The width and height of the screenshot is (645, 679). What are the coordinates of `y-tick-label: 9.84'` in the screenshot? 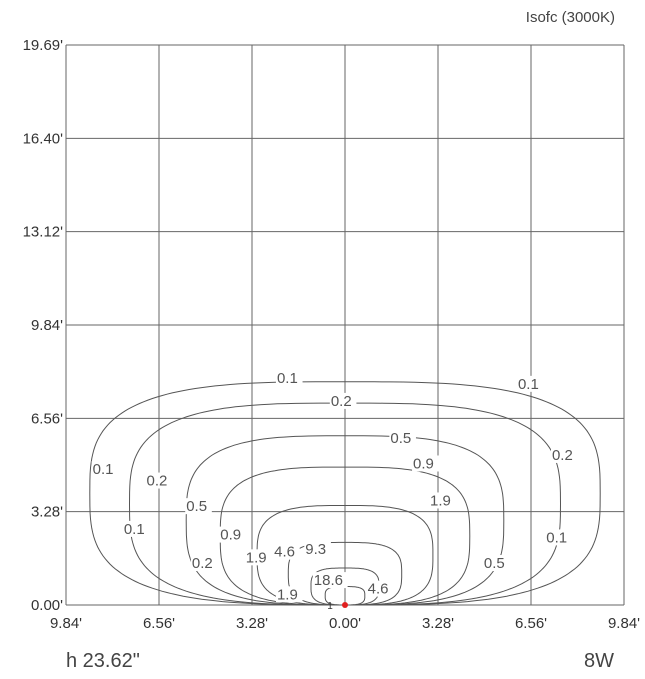 It's located at (47, 325).